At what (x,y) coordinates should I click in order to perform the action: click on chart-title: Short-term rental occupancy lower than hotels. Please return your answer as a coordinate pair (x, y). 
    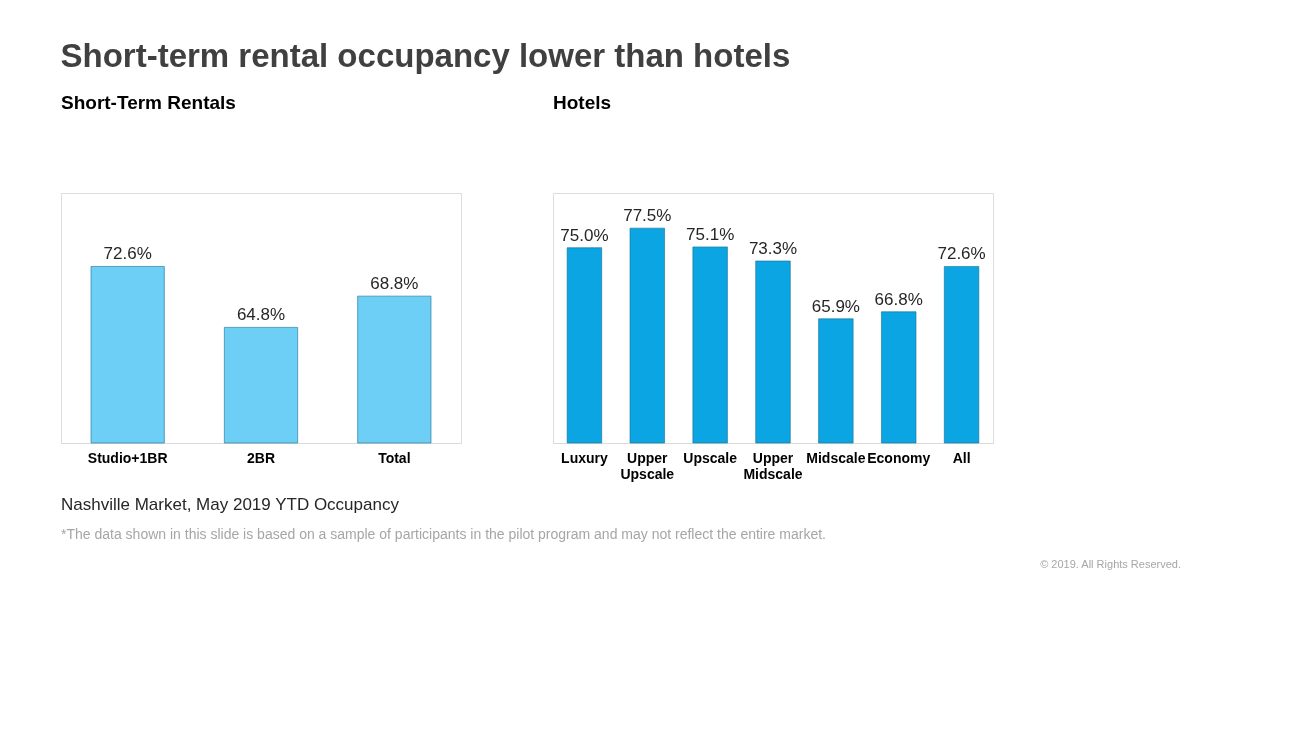
    Looking at the image, I should click on (425, 55).